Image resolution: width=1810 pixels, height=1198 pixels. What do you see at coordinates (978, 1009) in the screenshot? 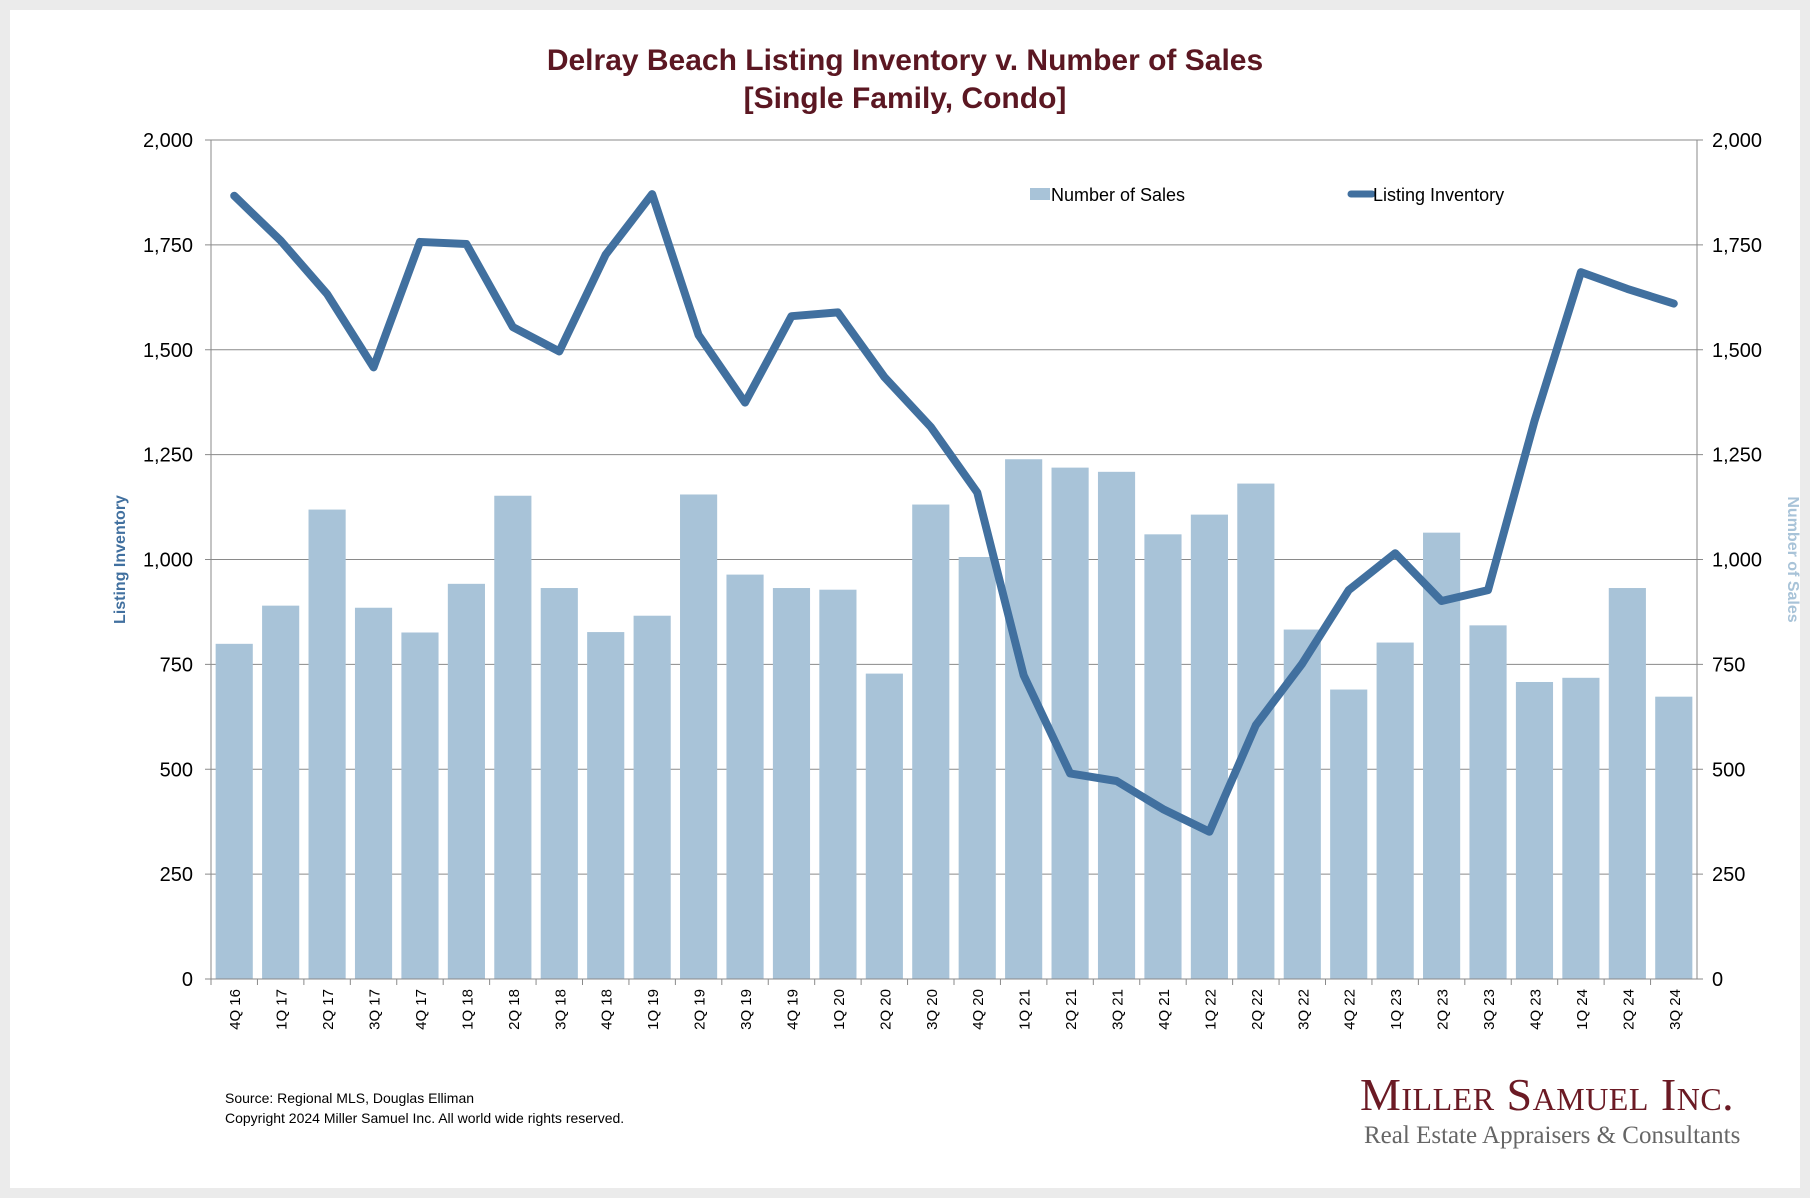
I see `x-tick-label: 4Q 20` at bounding box center [978, 1009].